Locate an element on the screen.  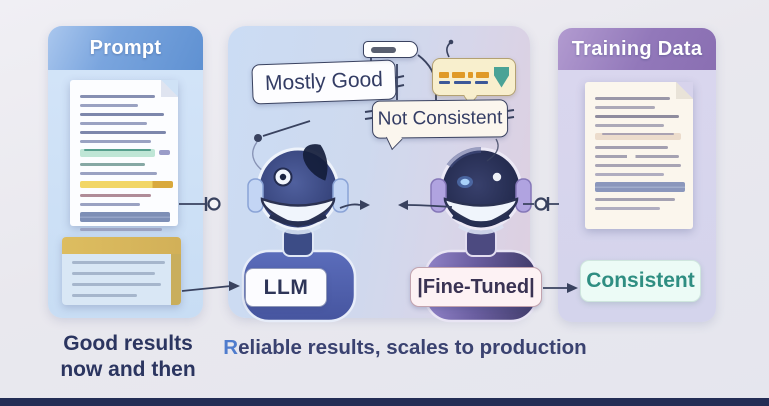
bottom-accent-bar is located at coordinates (384, 402).